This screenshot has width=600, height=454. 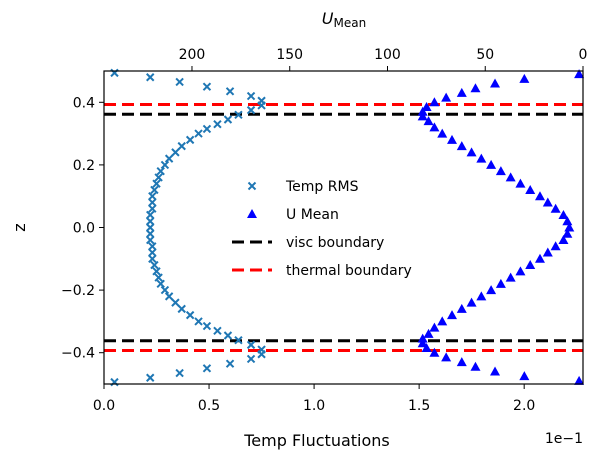 What do you see at coordinates (289, 55) in the screenshot?
I see `top-x-tick-label: 150` at bounding box center [289, 55].